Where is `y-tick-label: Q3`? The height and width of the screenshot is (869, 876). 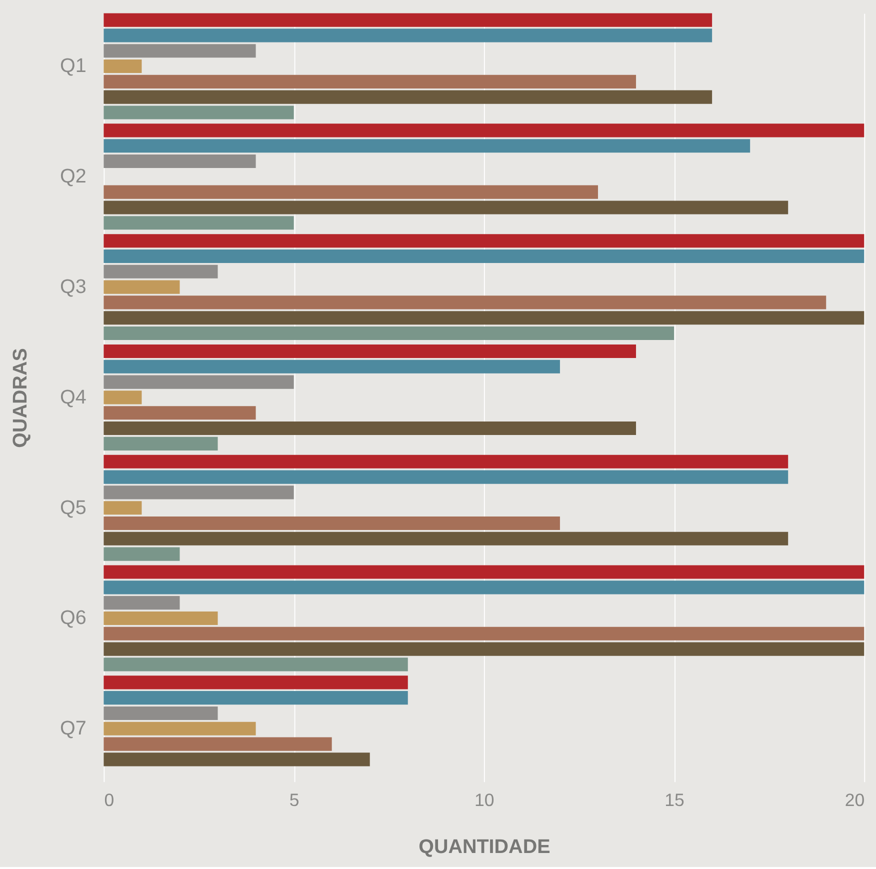
y-tick-label: Q3 is located at coordinates (73, 287).